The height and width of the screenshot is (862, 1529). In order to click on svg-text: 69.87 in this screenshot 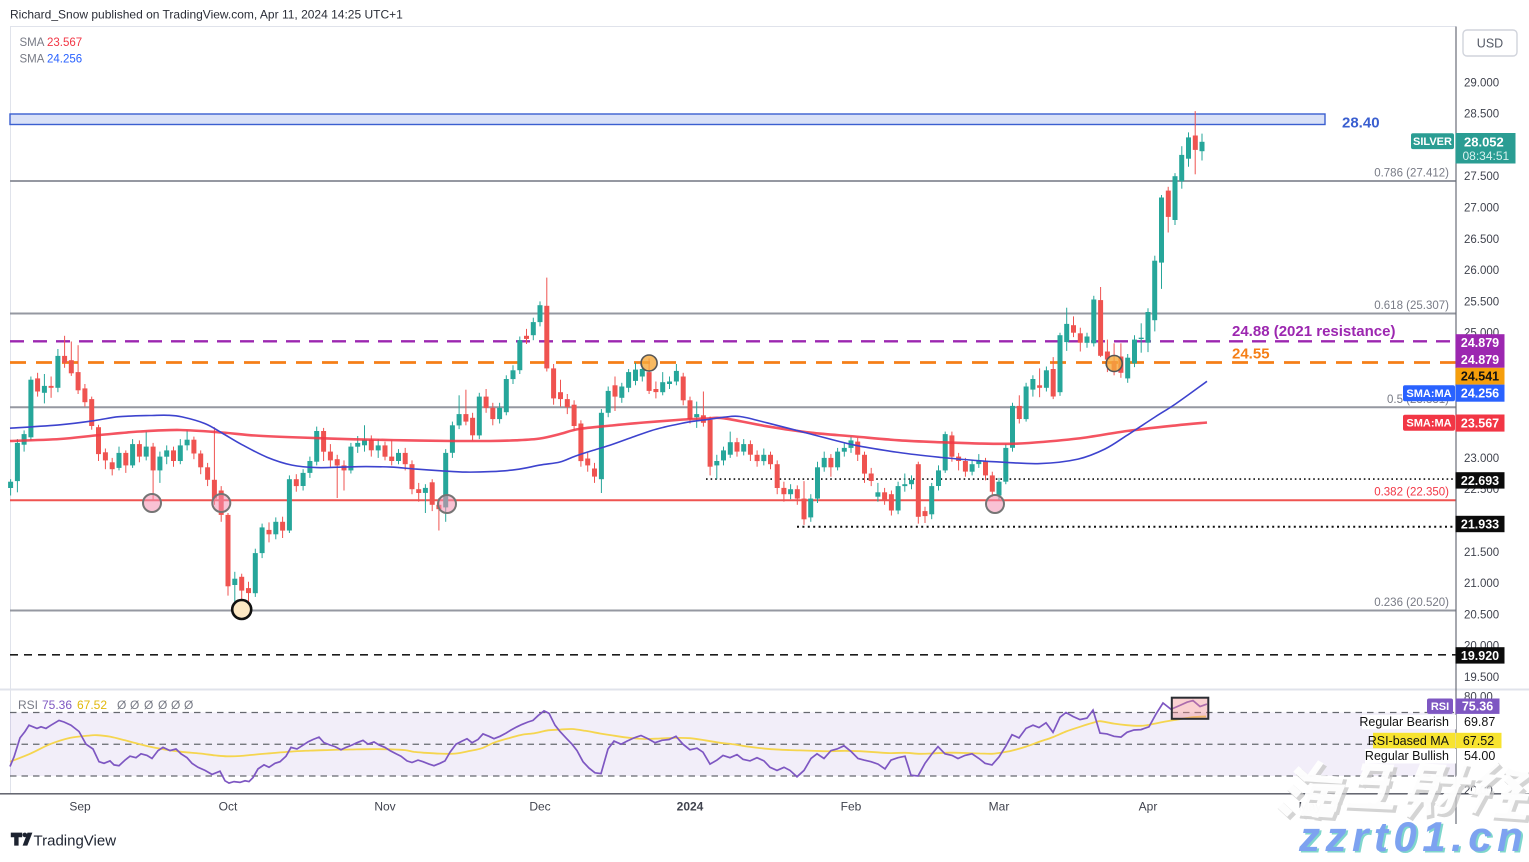, I will do `click(1479, 722)`.